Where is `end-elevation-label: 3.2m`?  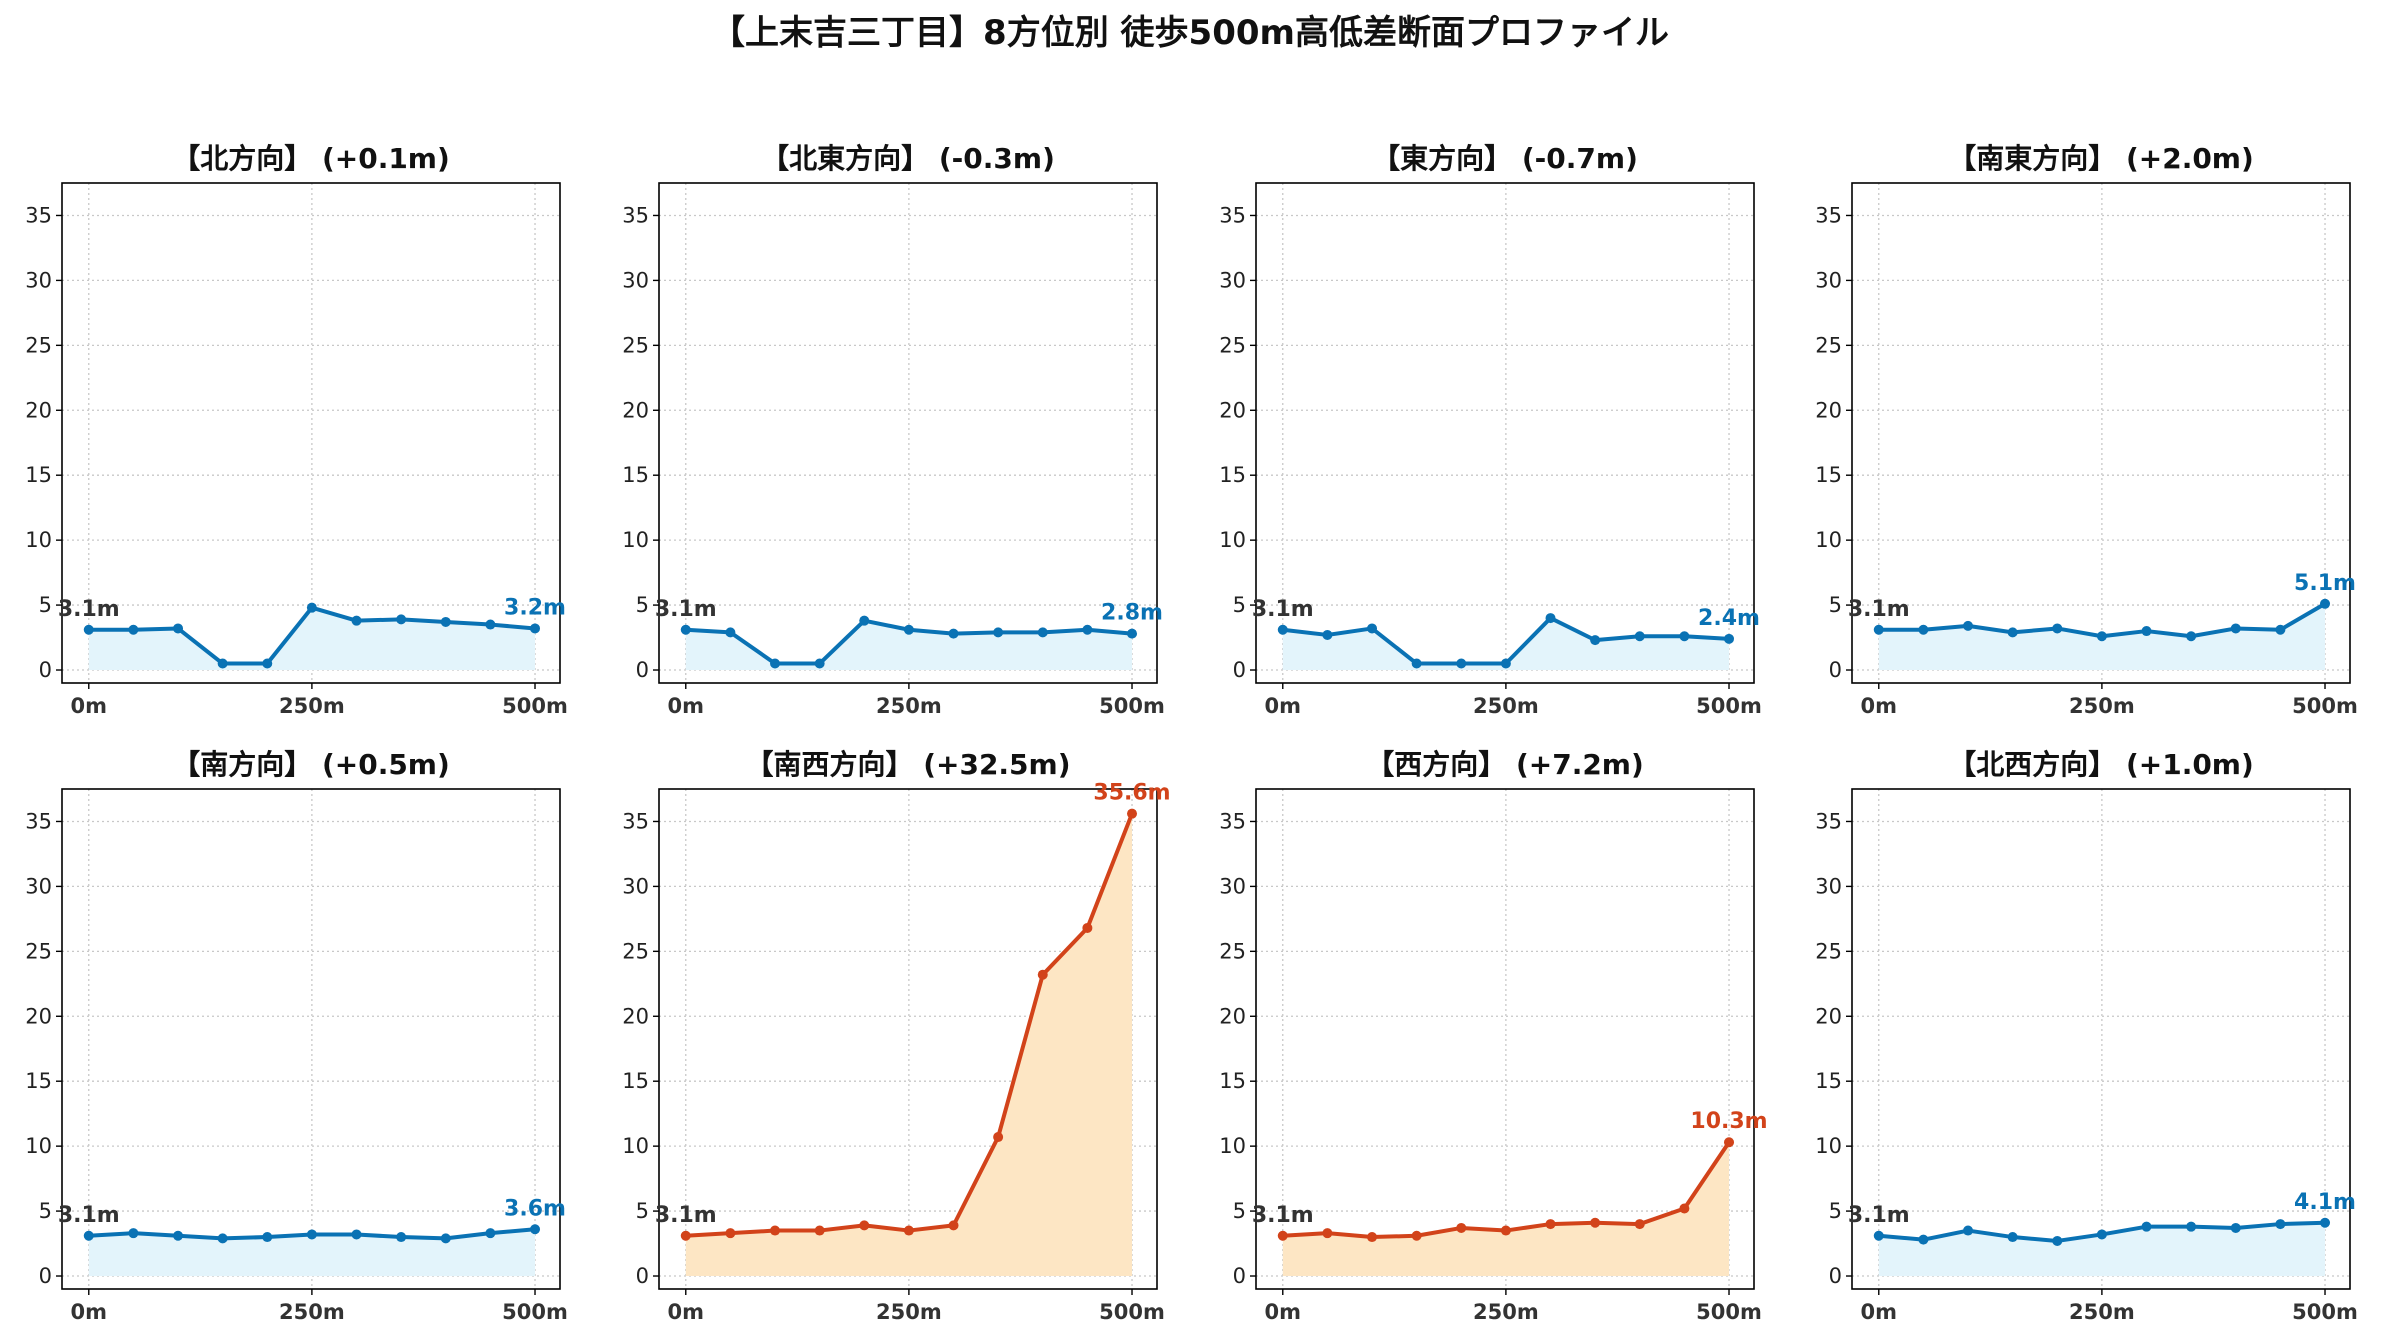
end-elevation-label: 3.2m is located at coordinates (535, 607).